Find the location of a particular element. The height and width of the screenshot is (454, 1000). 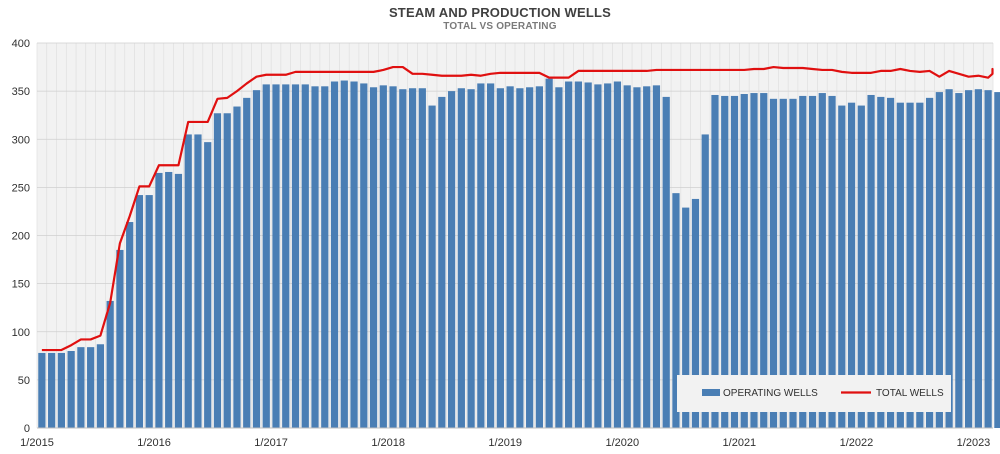

y-tick-label: 100 is located at coordinates (21, 333).